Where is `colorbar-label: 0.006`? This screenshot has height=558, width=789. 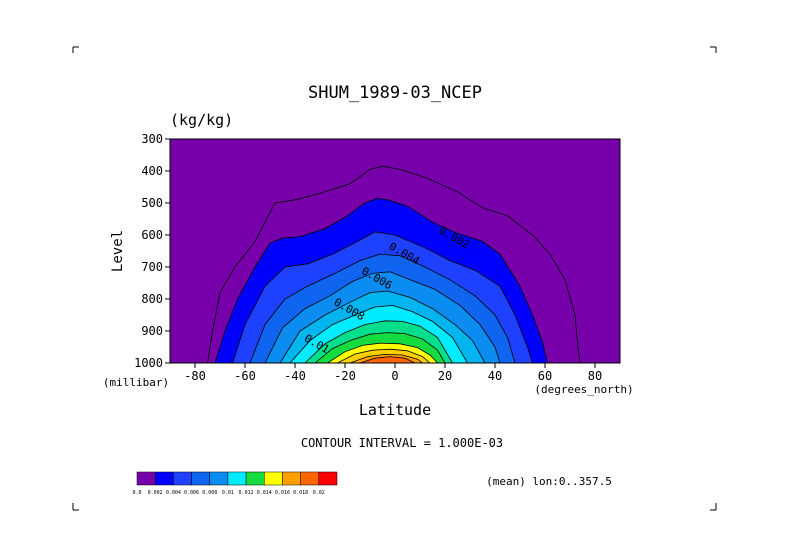
colorbar-label: 0.006 is located at coordinates (191, 493).